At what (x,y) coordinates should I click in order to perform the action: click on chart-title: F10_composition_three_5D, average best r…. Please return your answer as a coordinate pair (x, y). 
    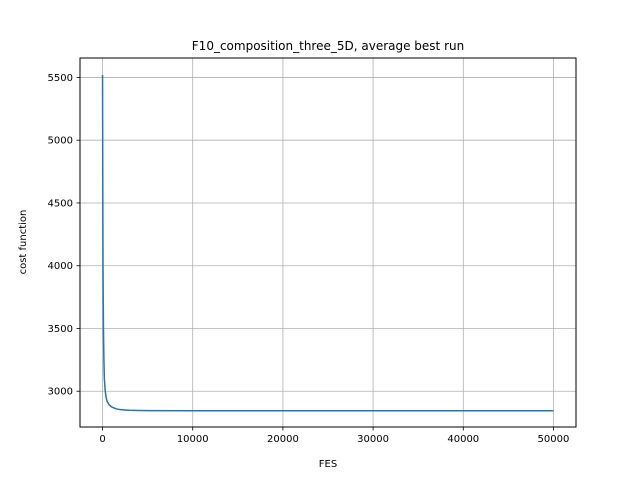
    Looking at the image, I should click on (328, 46).